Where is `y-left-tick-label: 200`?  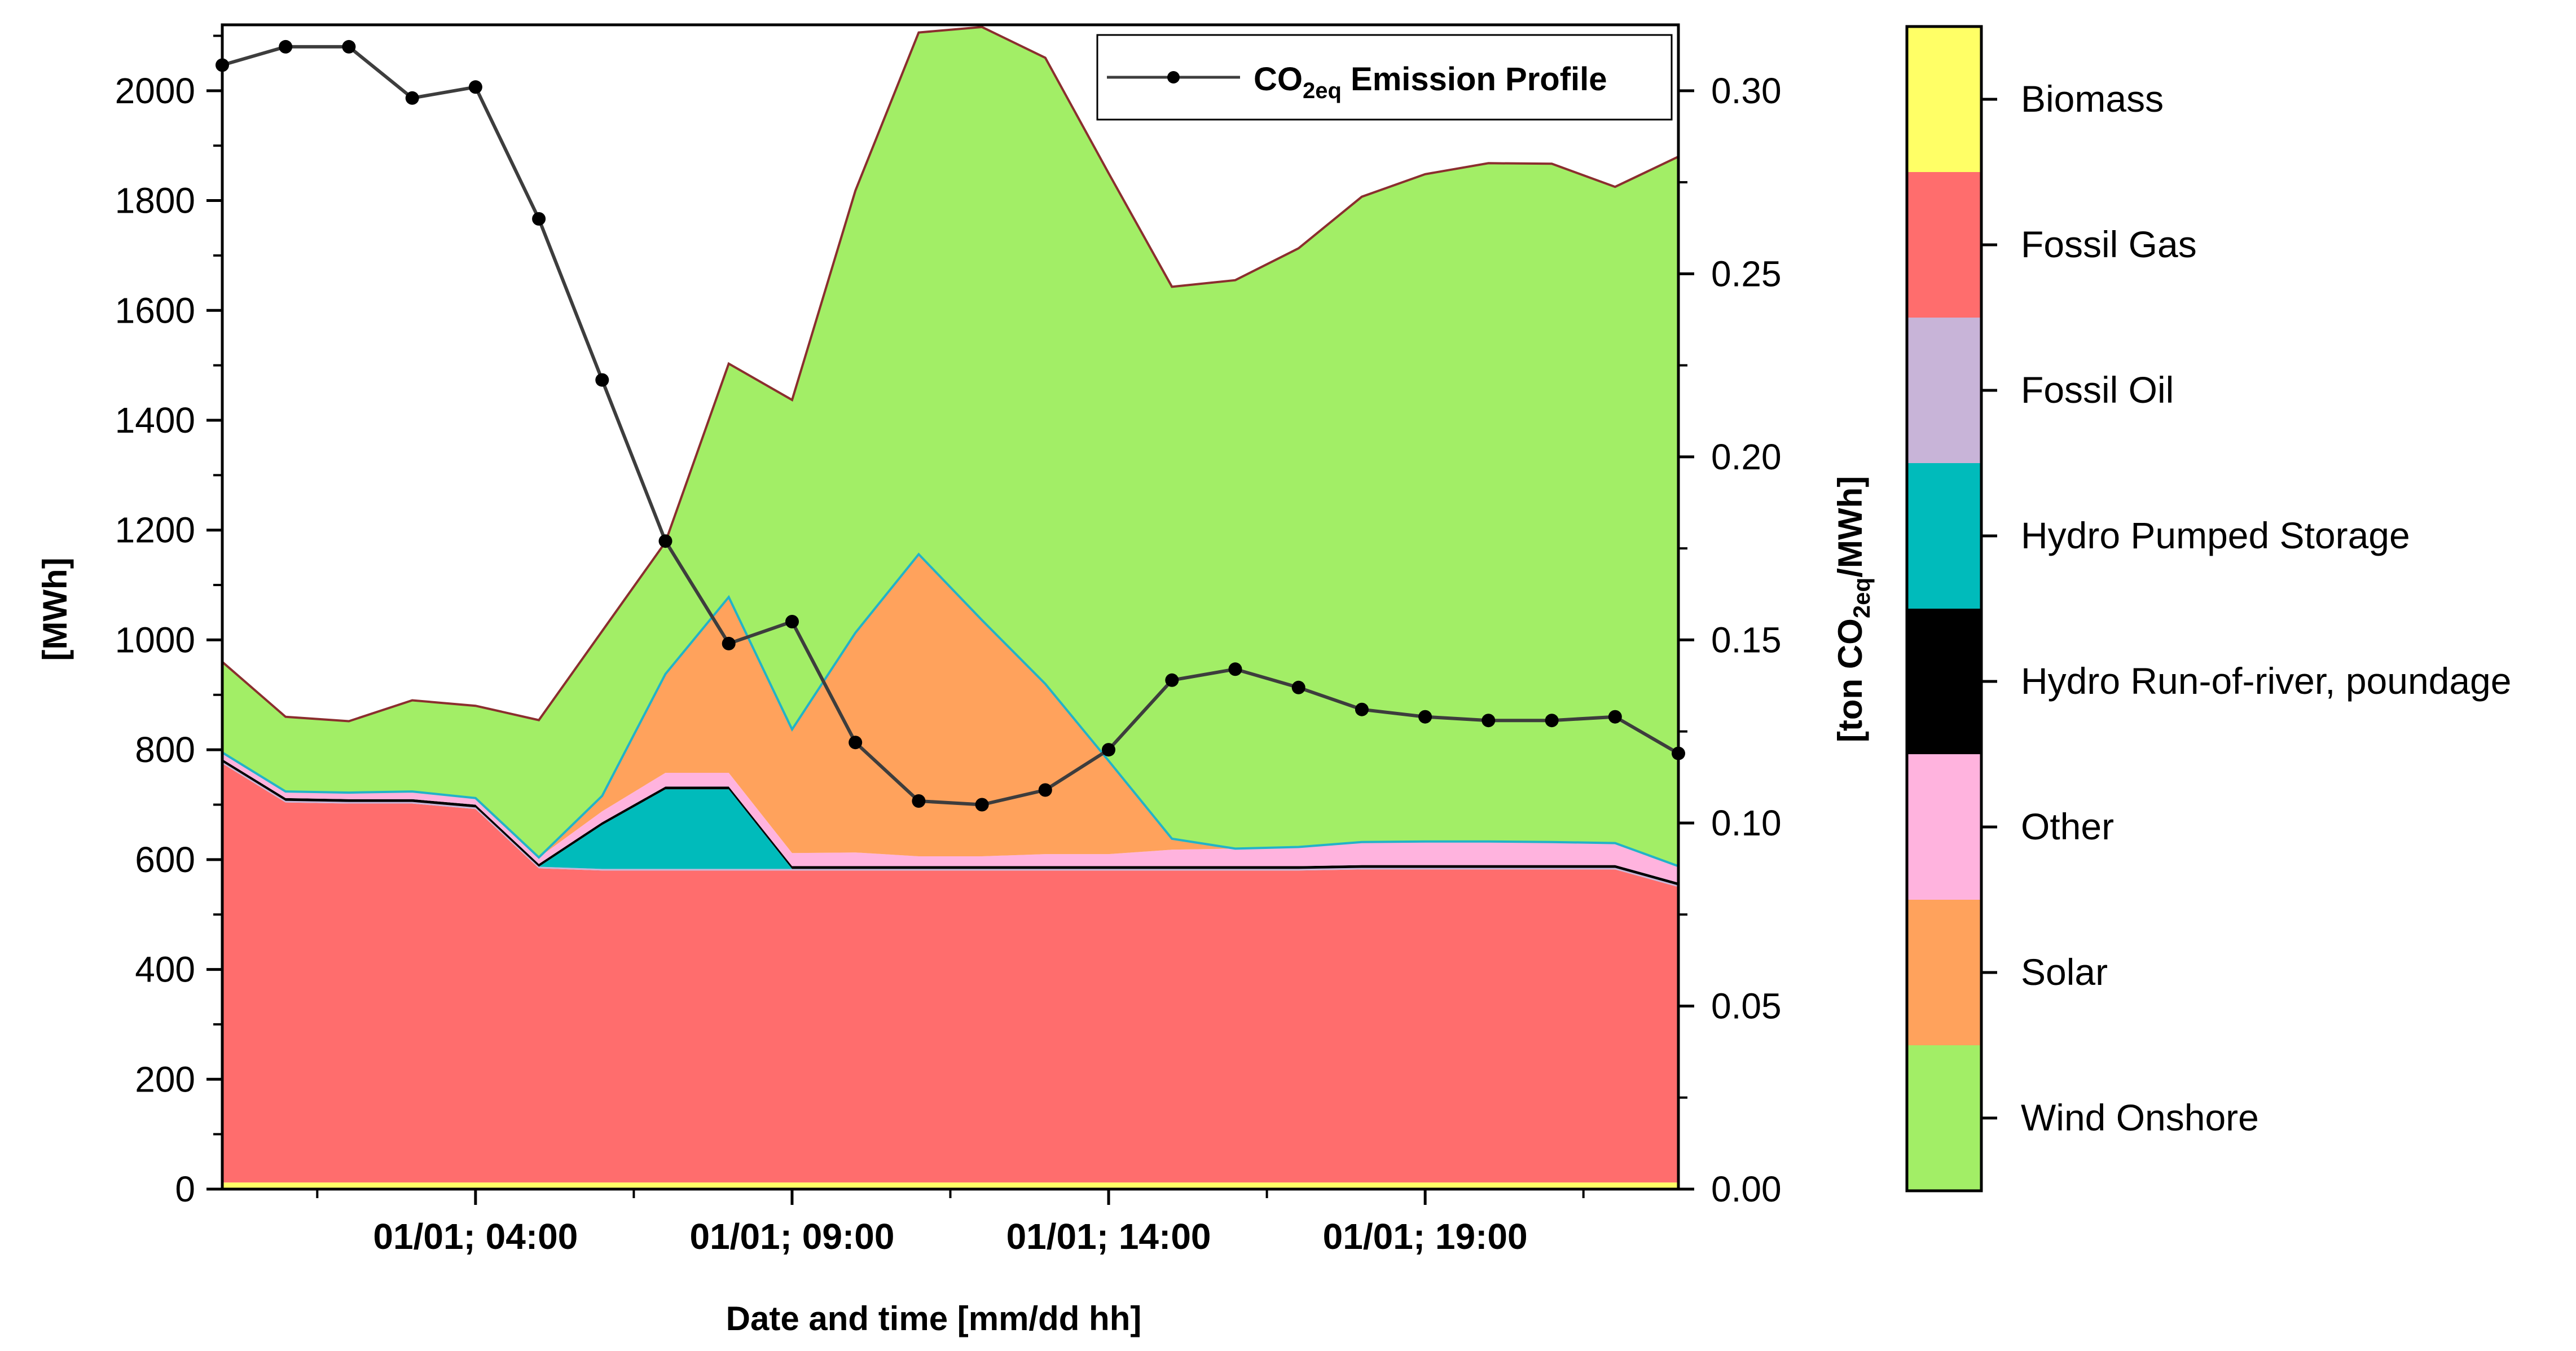 y-left-tick-label: 200 is located at coordinates (165, 1079).